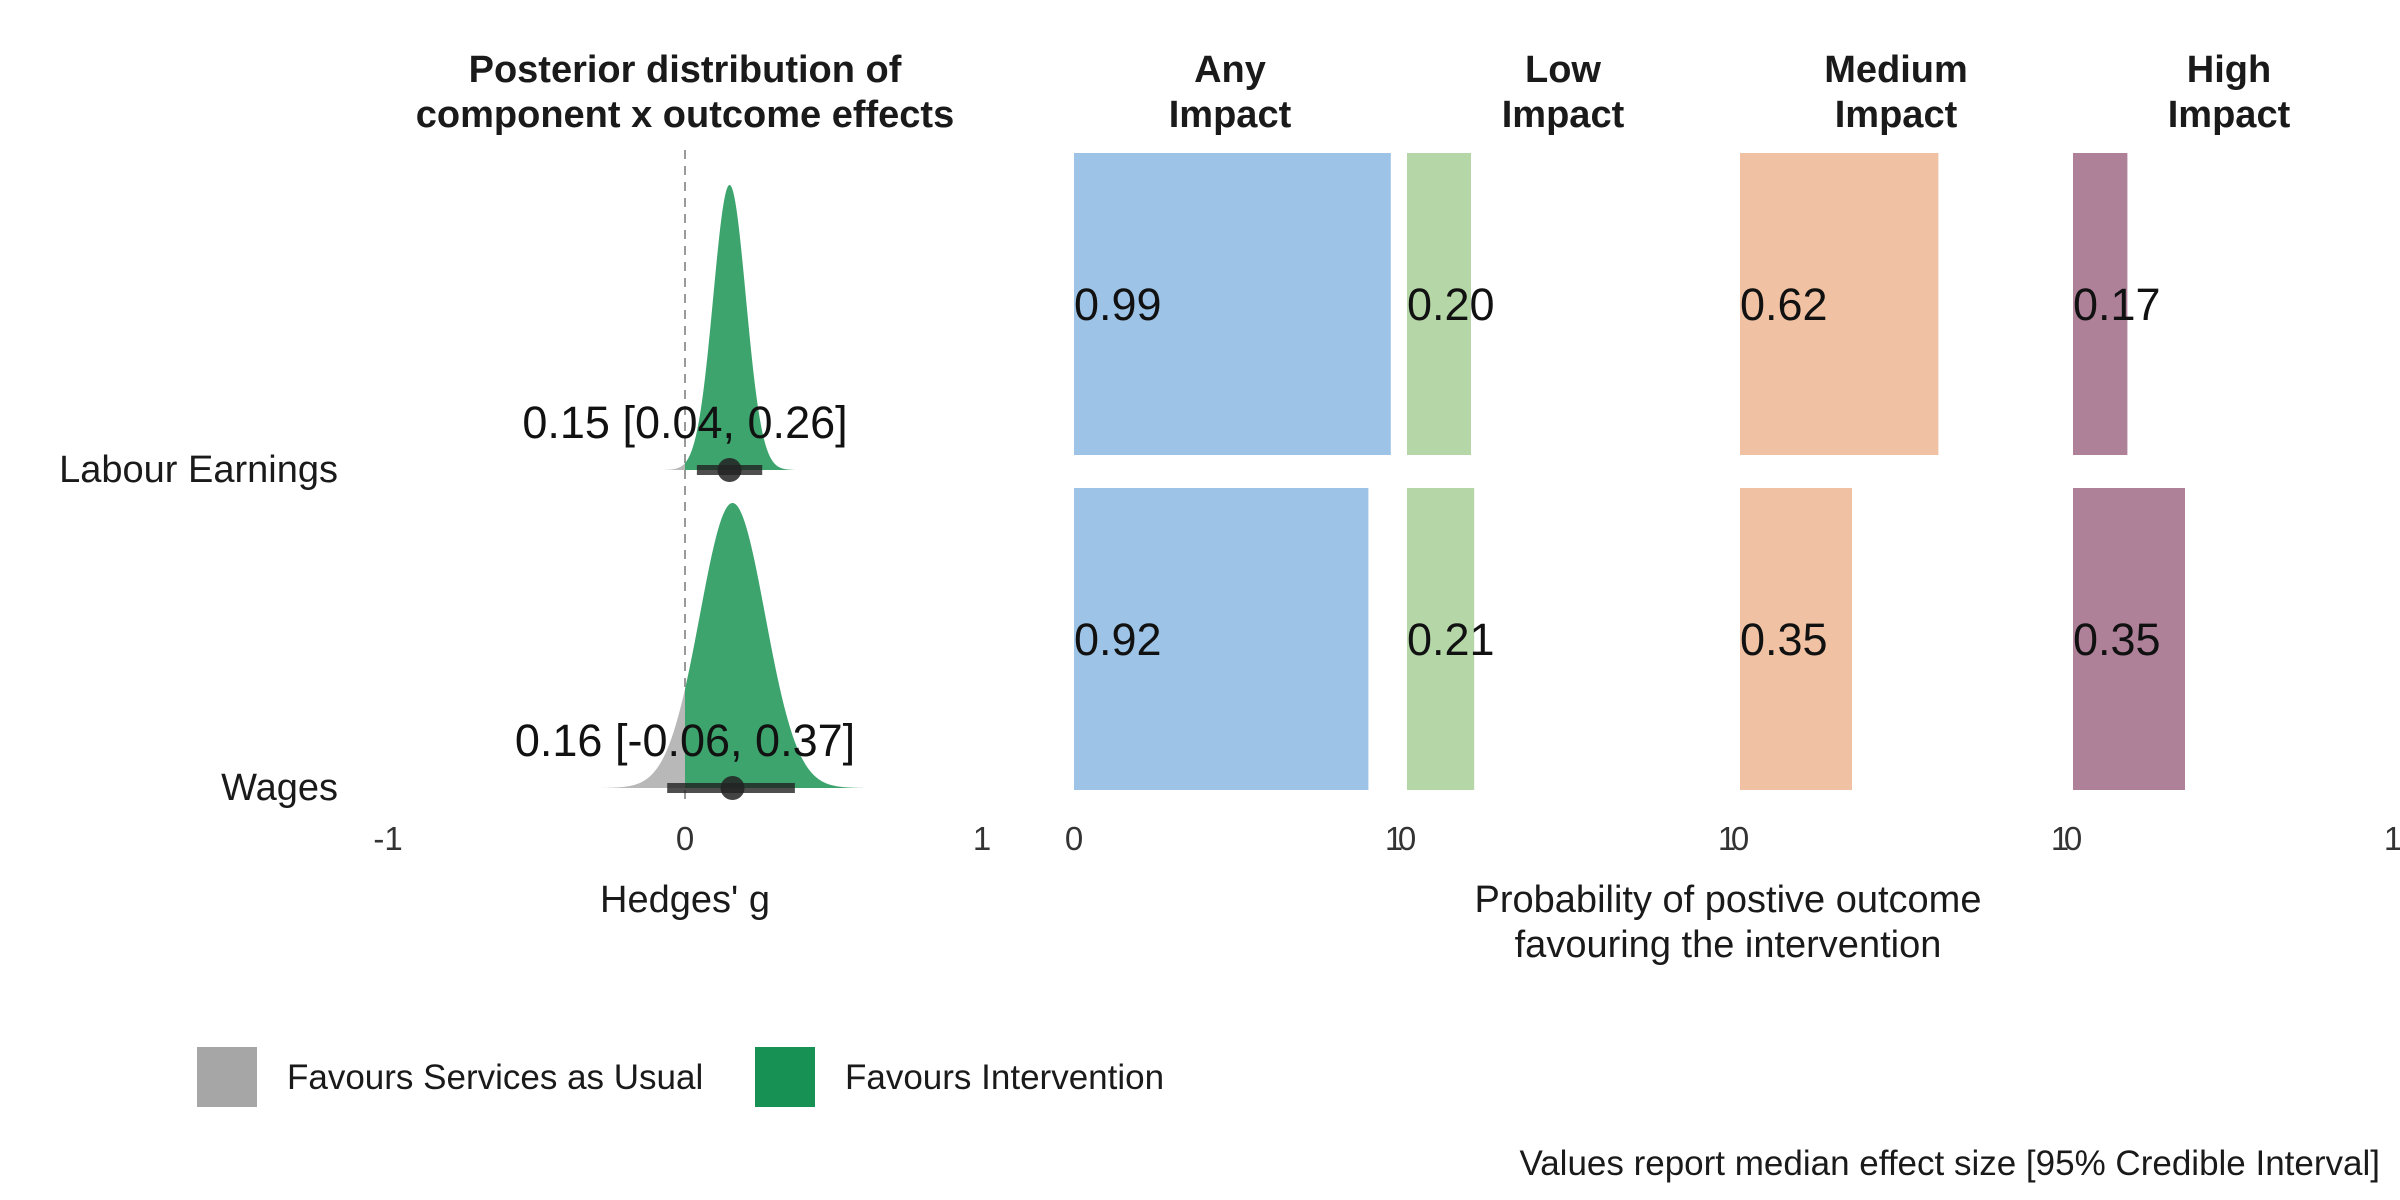 The image size is (2400, 1200). What do you see at coordinates (684, 422) in the screenshot?
I see `estimate-label: 0.15 [0.04, 0.26]` at bounding box center [684, 422].